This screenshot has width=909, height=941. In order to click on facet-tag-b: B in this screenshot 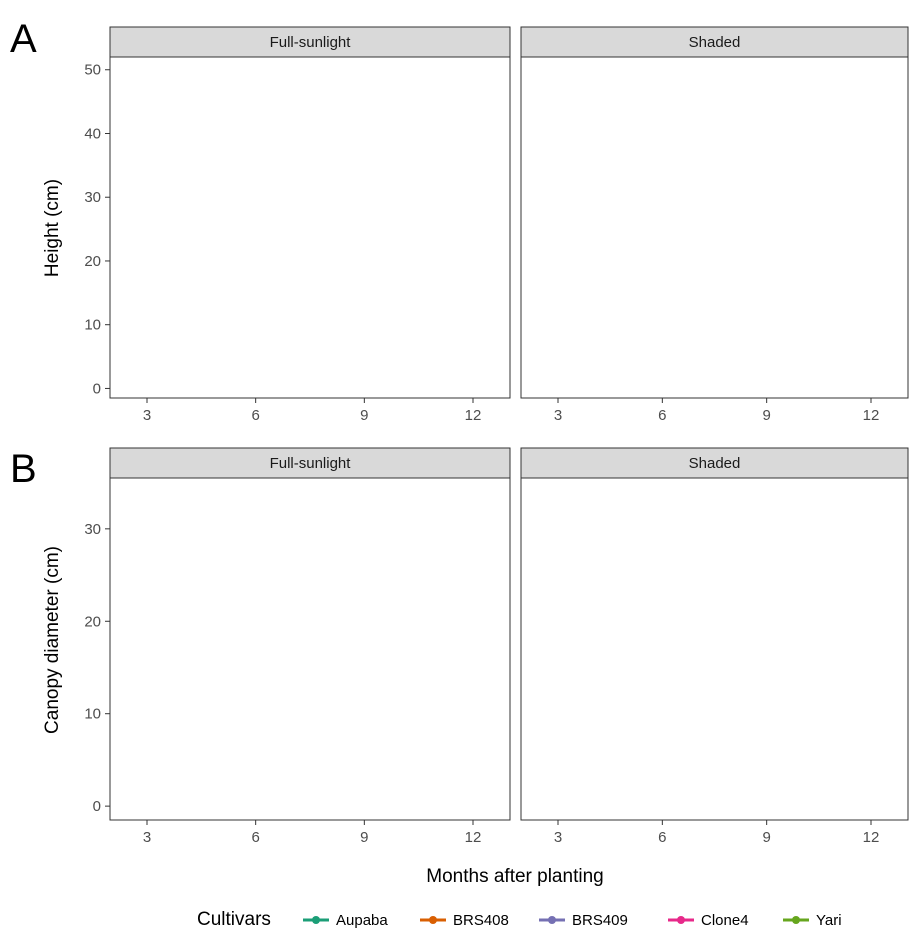, I will do `click(23, 469)`.